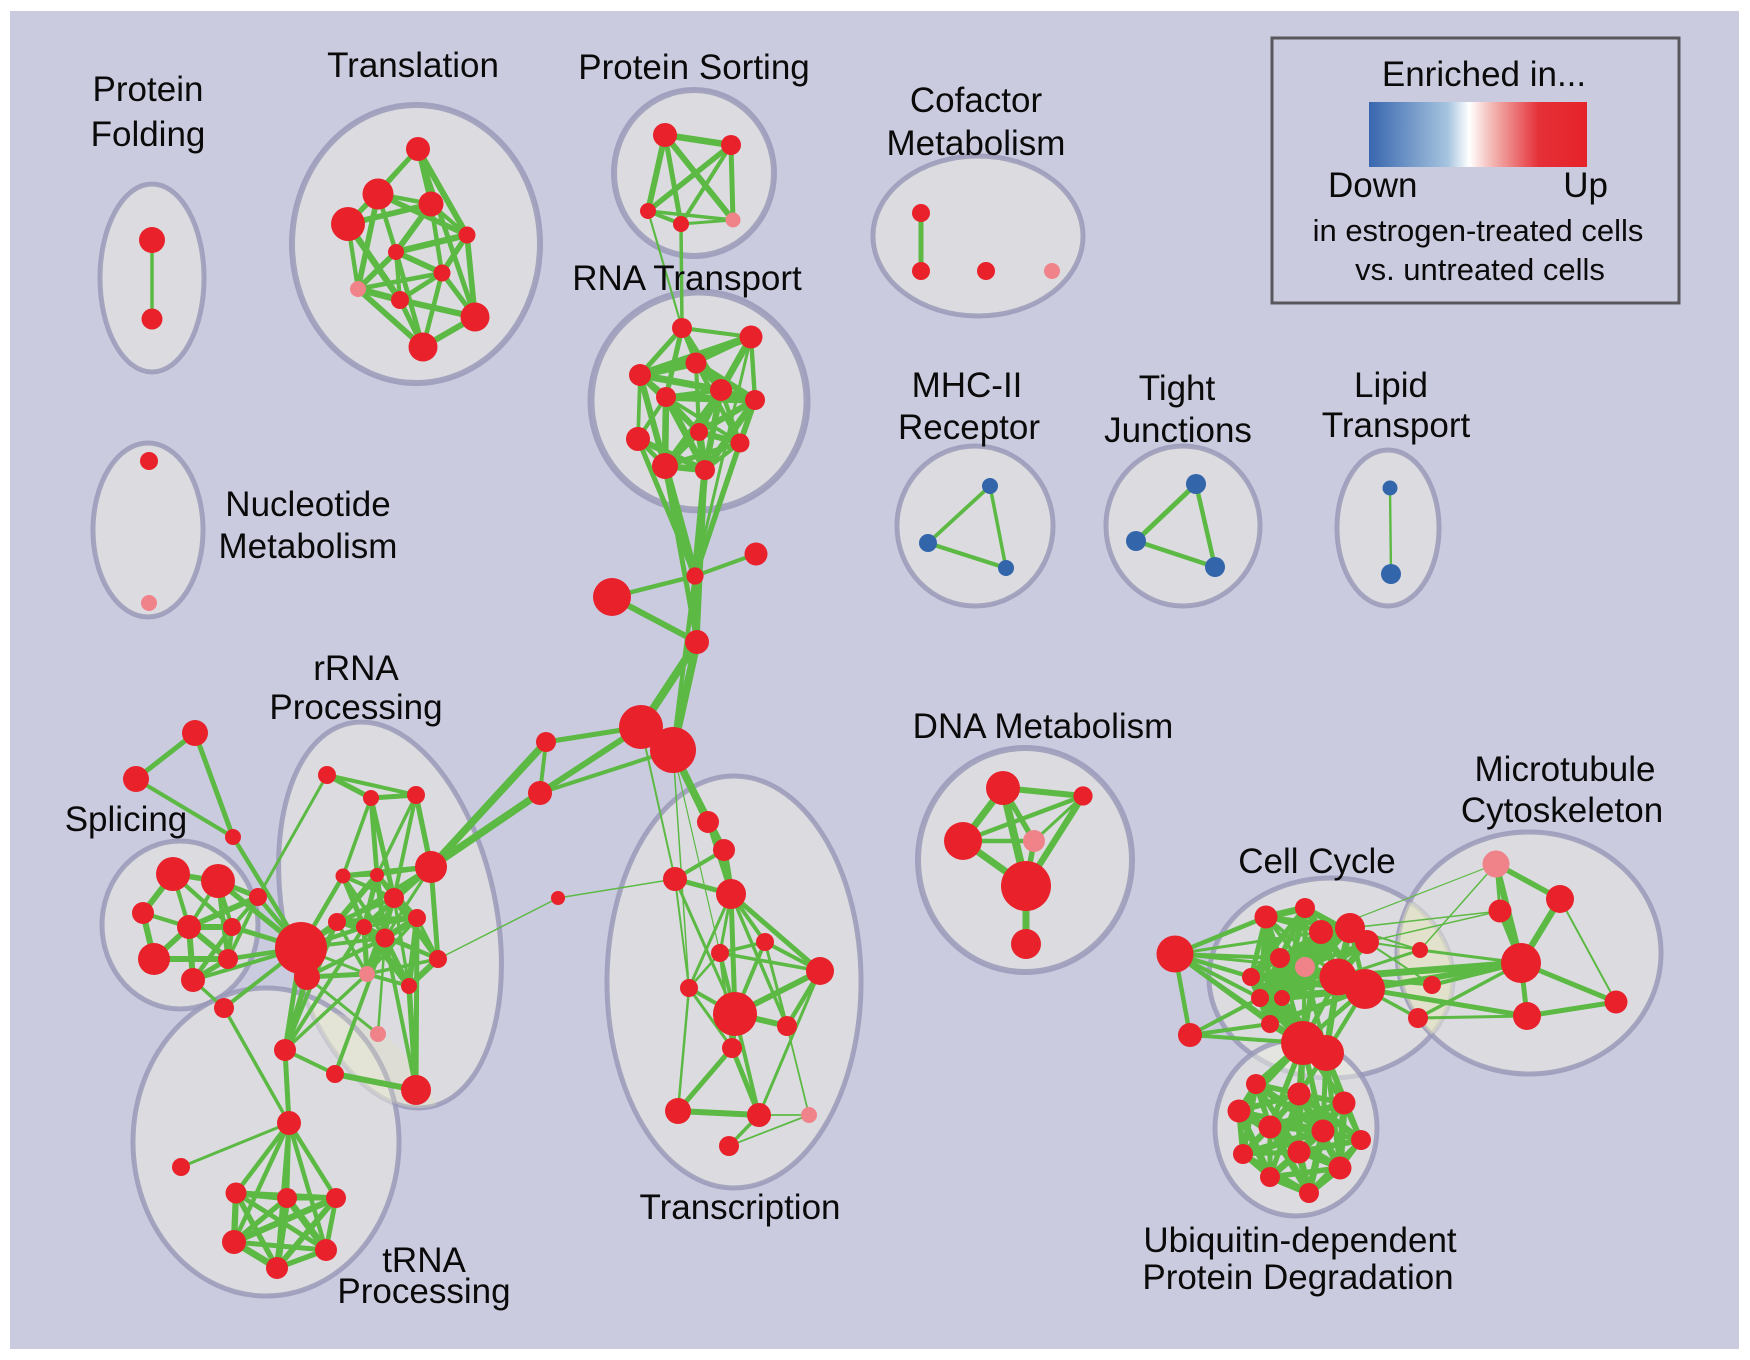  Describe the element at coordinates (148, 89) in the screenshot. I see `svg-text: Protein` at that location.